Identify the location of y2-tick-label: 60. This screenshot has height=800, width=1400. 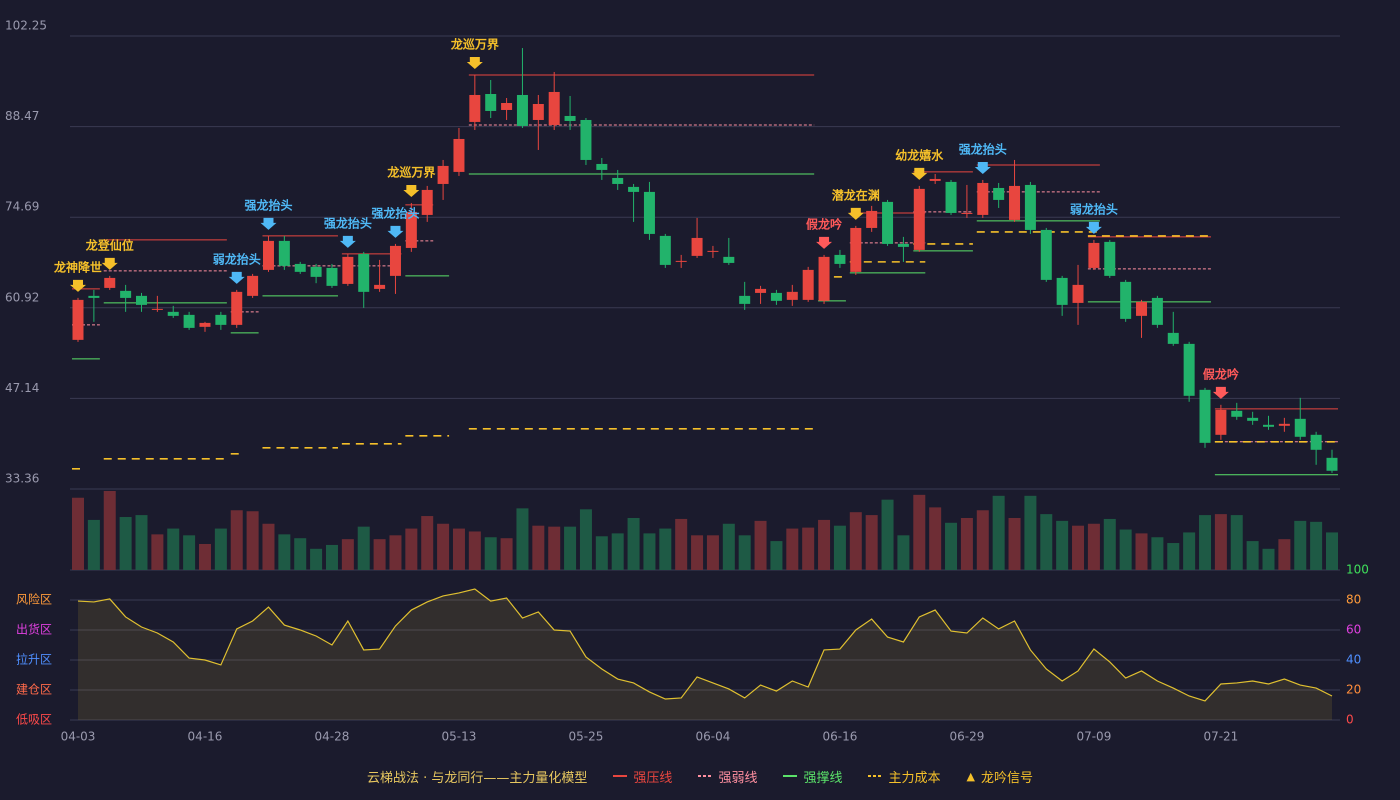
(1353, 630).